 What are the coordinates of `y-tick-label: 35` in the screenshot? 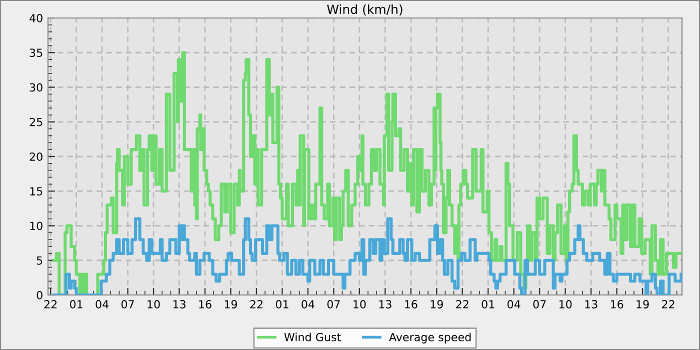 It's located at (36, 53).